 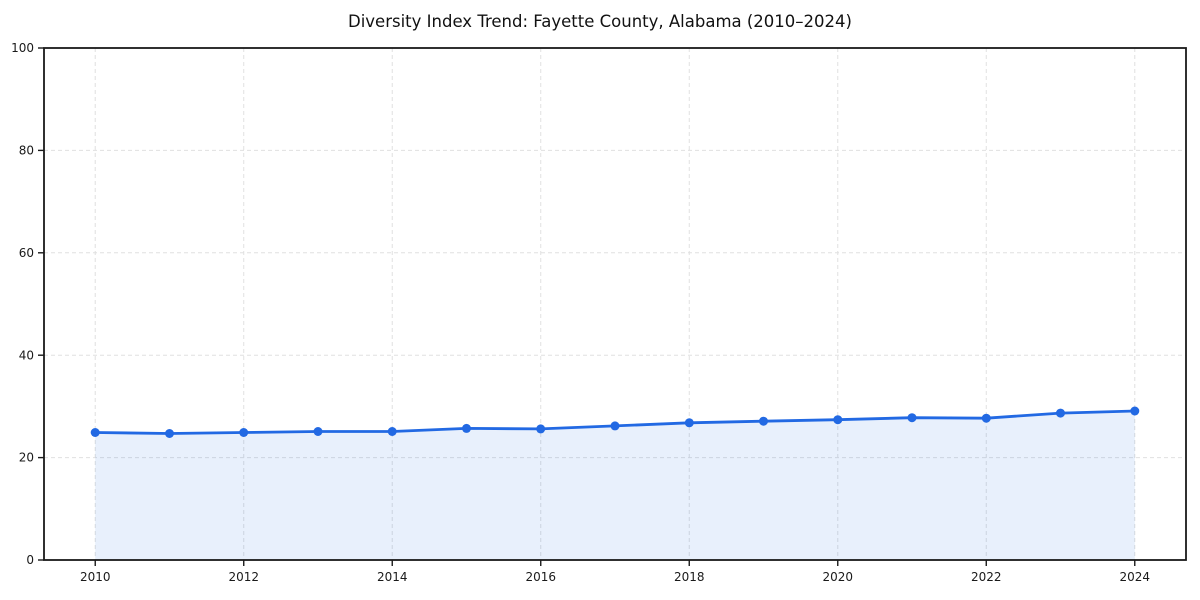 What do you see at coordinates (615, 426) in the screenshot?
I see `data-point-2017` at bounding box center [615, 426].